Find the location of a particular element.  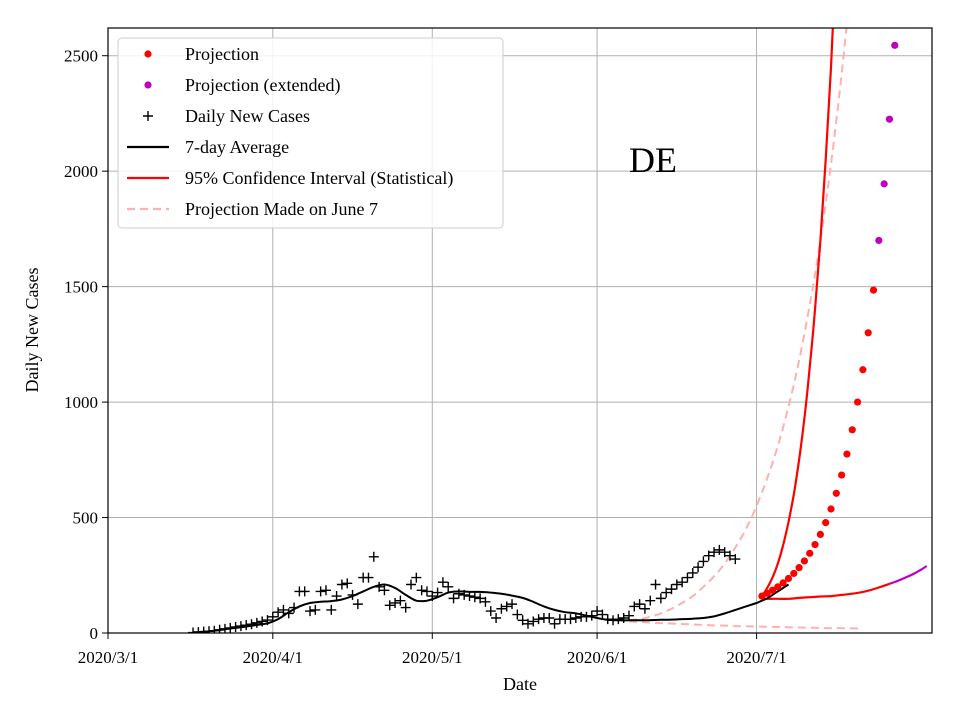

legend-box is located at coordinates (310, 133).